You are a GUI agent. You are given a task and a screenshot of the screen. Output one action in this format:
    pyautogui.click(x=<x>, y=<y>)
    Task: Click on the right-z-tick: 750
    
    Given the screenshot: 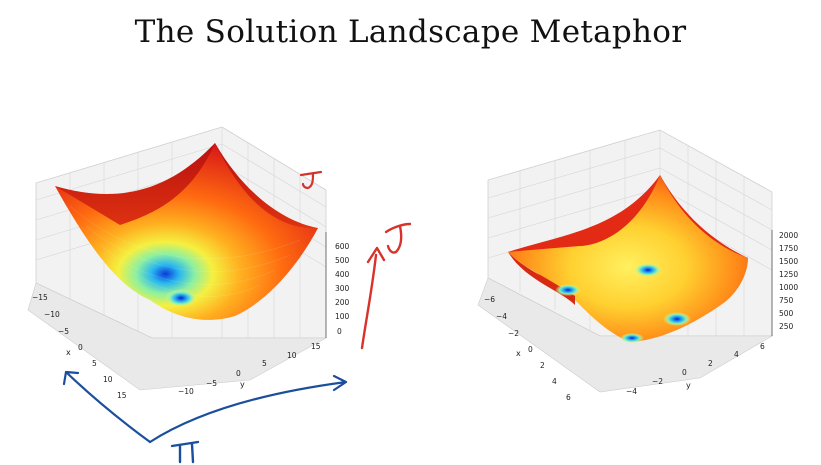 What is the action you would take?
    pyautogui.click(x=786, y=300)
    